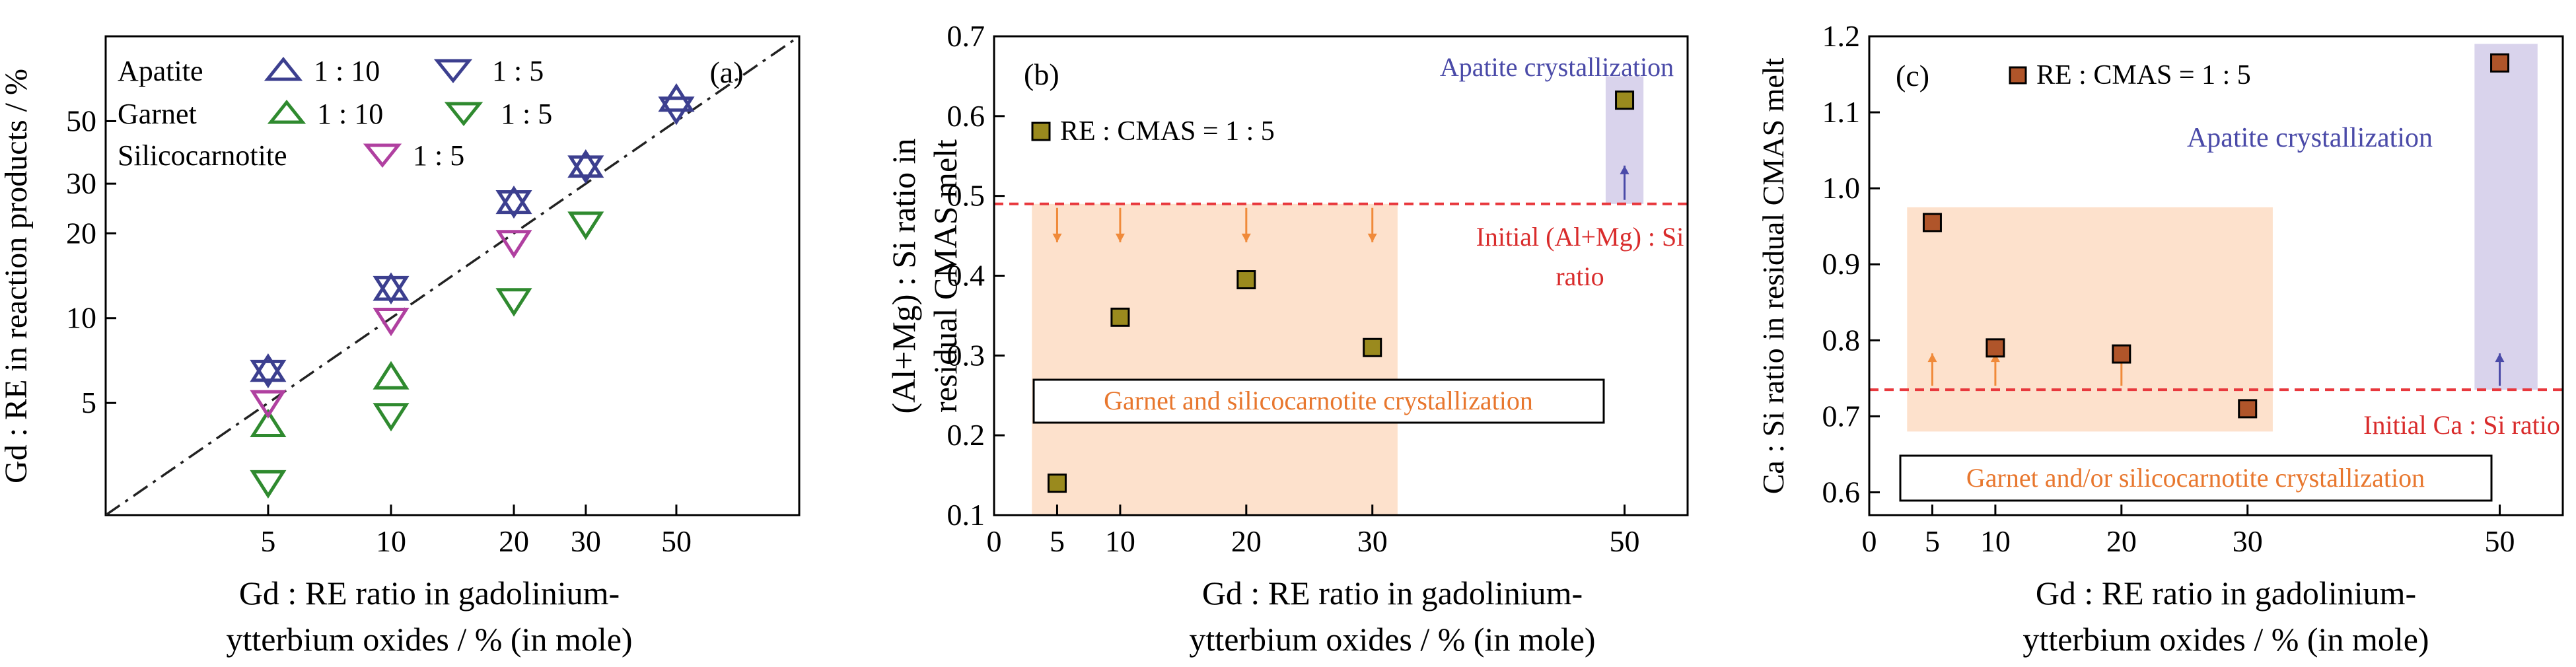 This screenshot has height=667, width=2576. Describe the element at coordinates (2144, 75) in the screenshot. I see `panel-c-legend-text: RE : CMAS = 1 : 5` at that location.